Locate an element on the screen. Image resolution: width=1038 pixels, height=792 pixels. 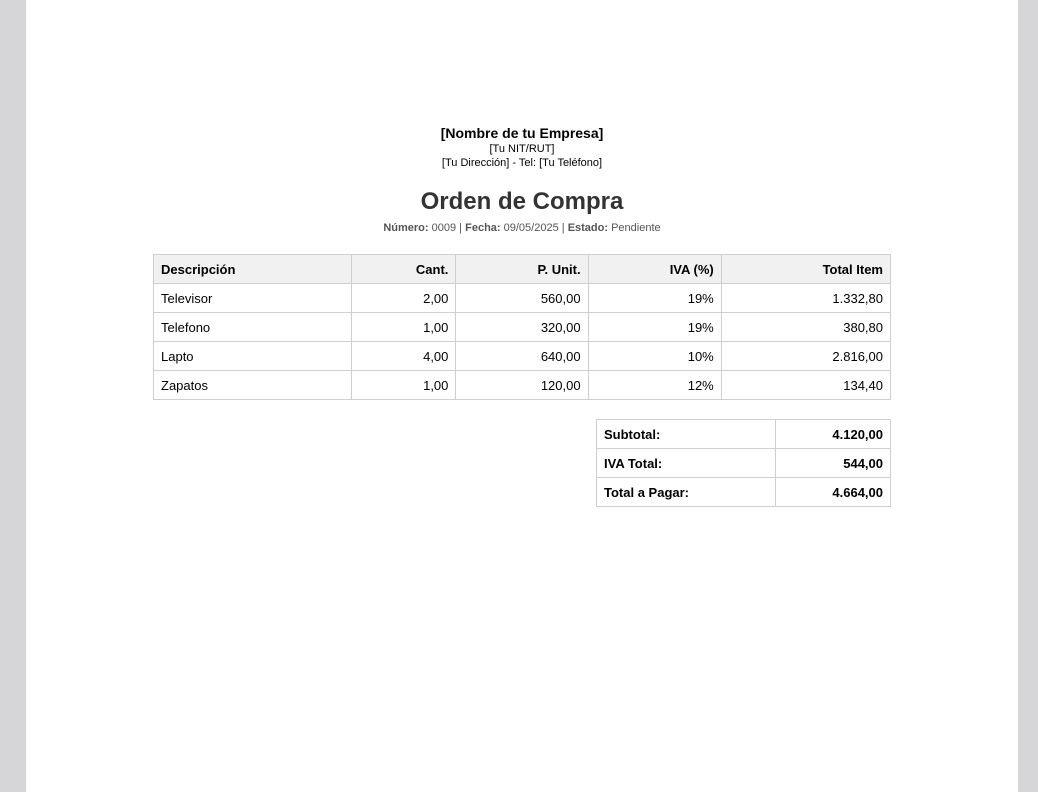
header-iva: IVA (%) is located at coordinates (654, 269).